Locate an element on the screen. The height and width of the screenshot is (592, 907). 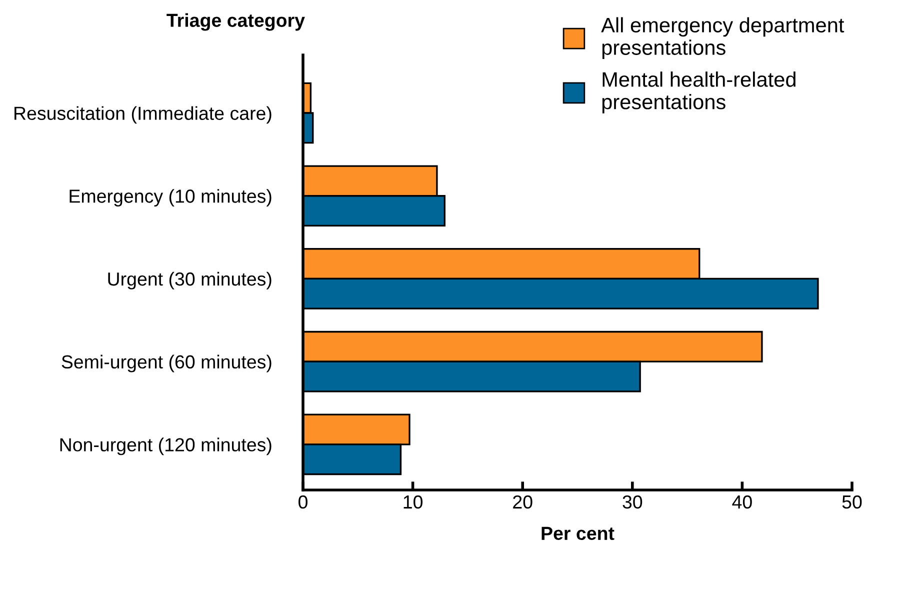
x-axis-title: Per cent is located at coordinates (578, 533).